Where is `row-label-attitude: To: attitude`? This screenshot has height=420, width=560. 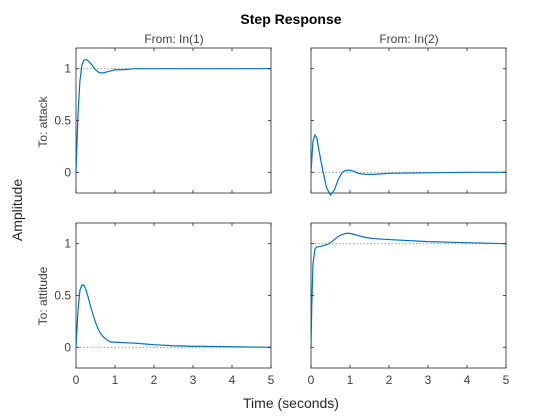
row-label-attitude: To: attitude is located at coordinates (43, 295).